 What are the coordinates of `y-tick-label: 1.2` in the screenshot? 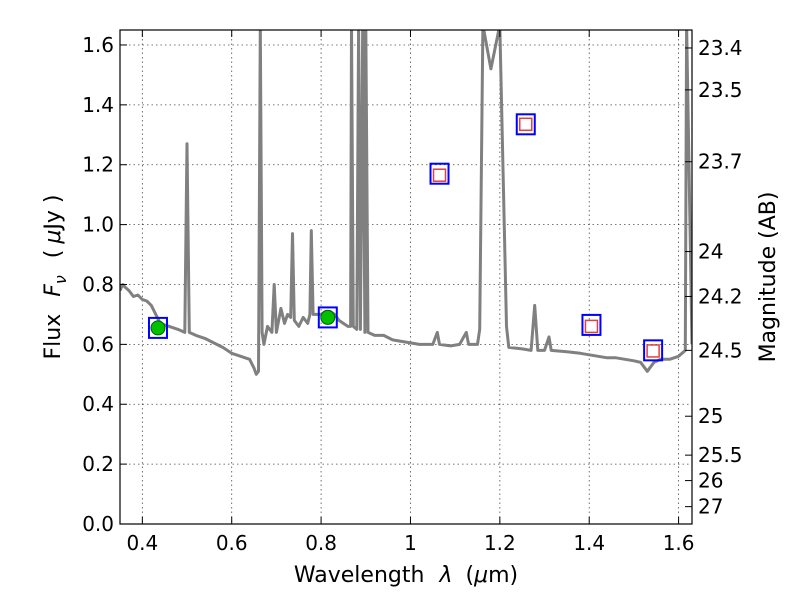 It's located at (98, 165).